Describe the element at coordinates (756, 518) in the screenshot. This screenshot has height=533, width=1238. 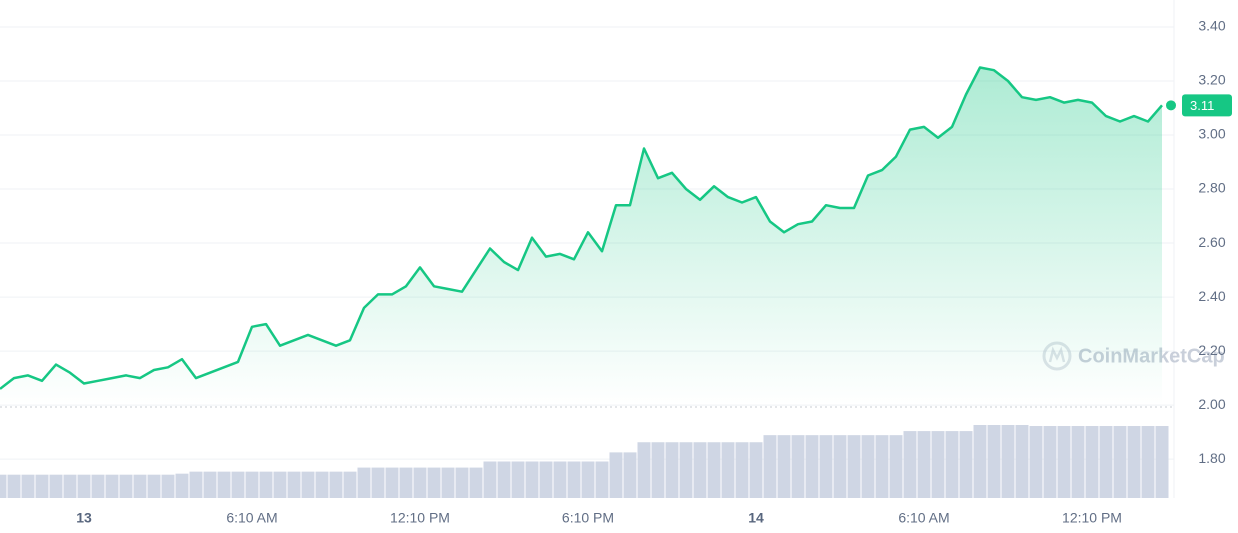
I see `x-tick-label: 14` at that location.